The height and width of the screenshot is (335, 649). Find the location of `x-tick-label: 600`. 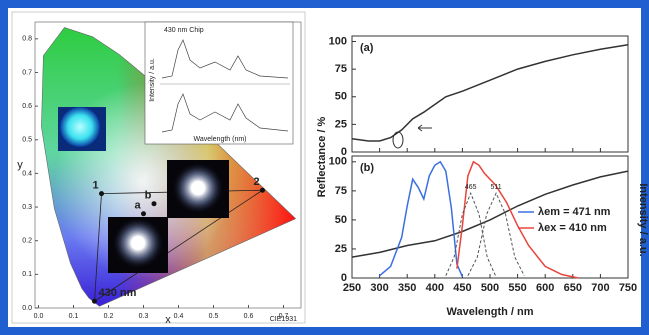

x-tick-label: 600 is located at coordinates (545, 288).